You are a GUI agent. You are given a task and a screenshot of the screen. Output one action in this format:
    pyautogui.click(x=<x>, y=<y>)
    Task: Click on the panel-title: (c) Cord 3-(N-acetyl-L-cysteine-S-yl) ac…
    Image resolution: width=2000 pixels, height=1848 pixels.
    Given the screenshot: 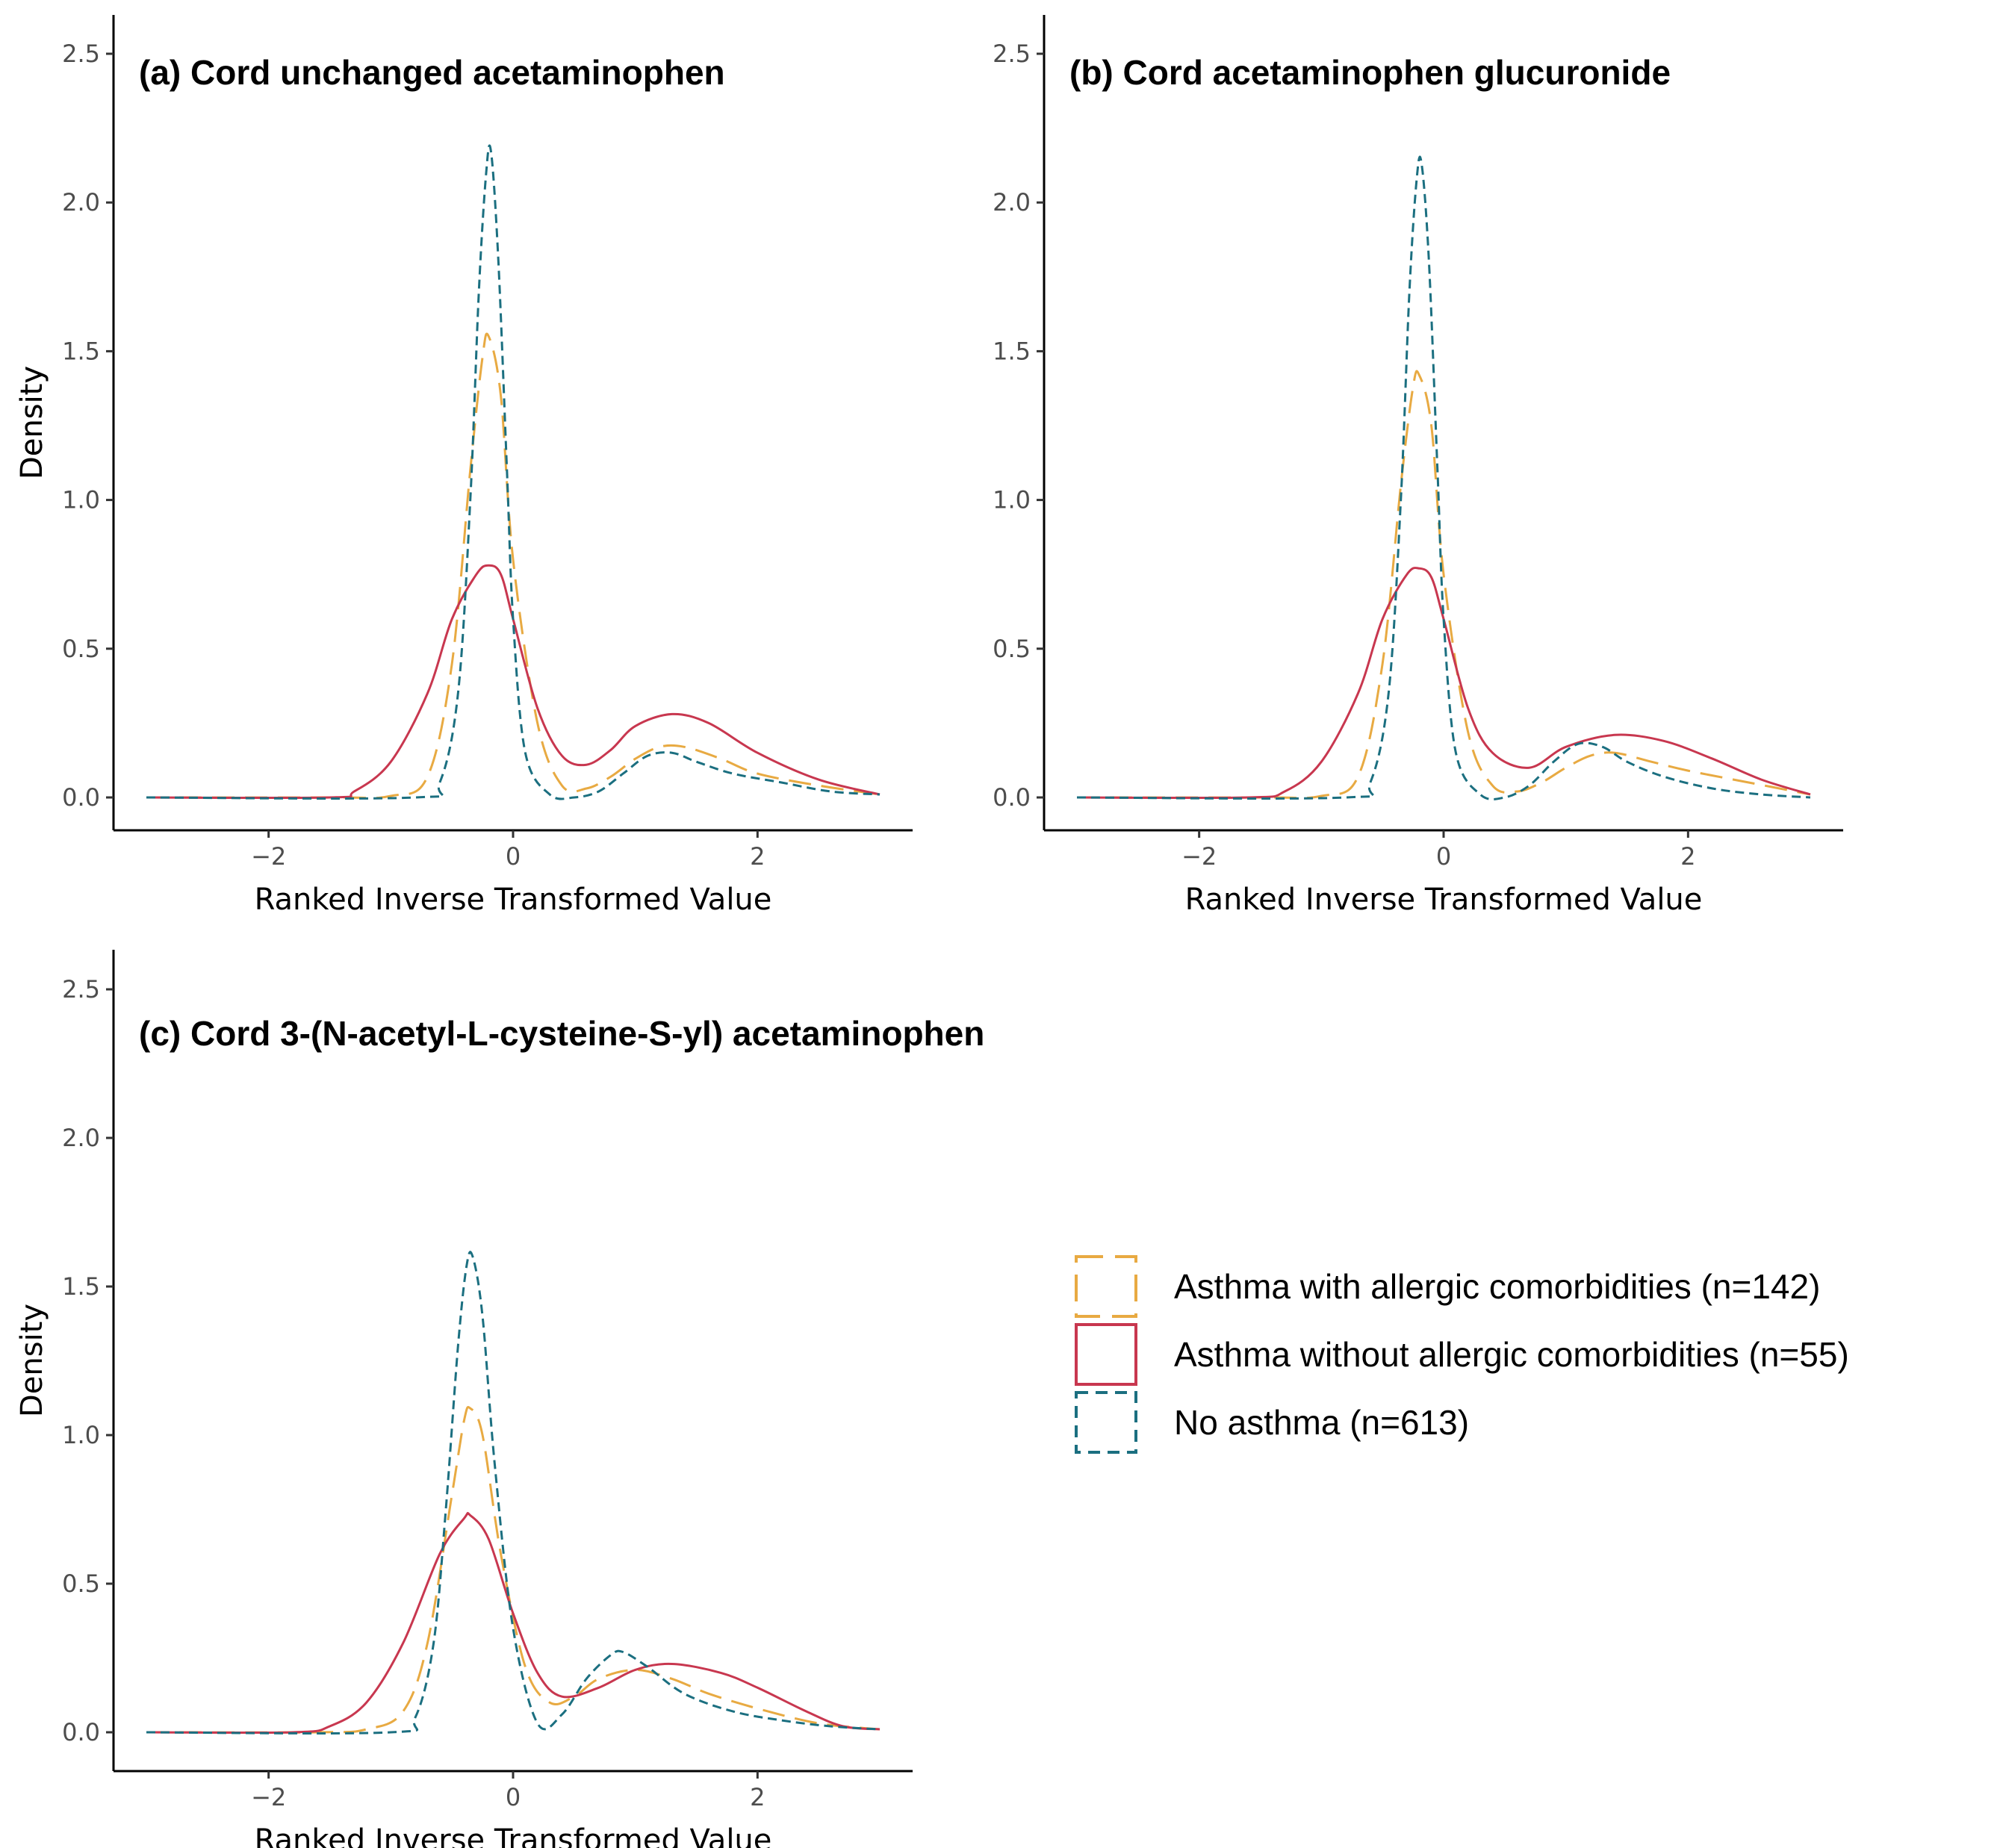 What is the action you would take?
    pyautogui.click(x=561, y=1033)
    